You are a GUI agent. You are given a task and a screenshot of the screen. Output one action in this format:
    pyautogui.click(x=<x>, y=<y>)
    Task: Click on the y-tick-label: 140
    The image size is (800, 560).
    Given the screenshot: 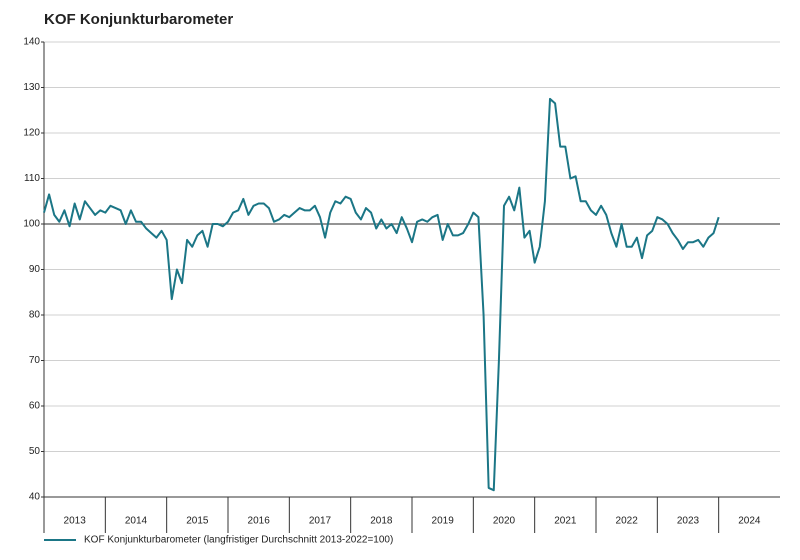 What is the action you would take?
    pyautogui.click(x=31, y=42)
    